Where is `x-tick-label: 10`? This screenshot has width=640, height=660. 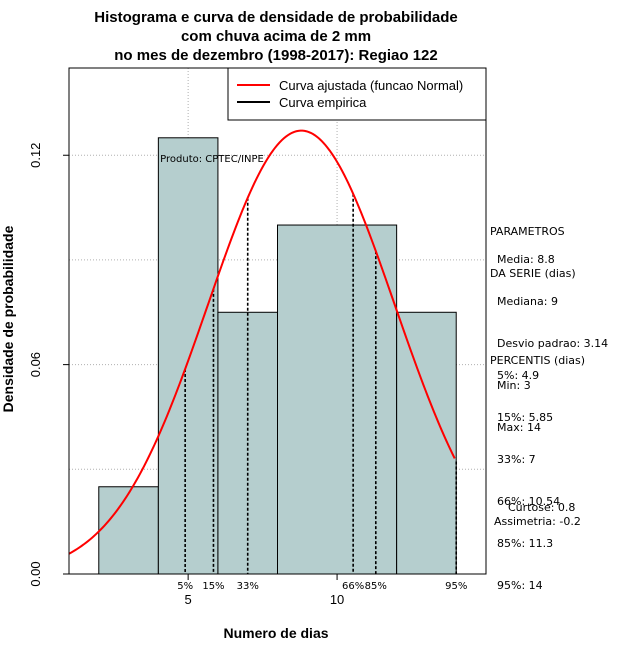 x-tick-label: 10 is located at coordinates (337, 599).